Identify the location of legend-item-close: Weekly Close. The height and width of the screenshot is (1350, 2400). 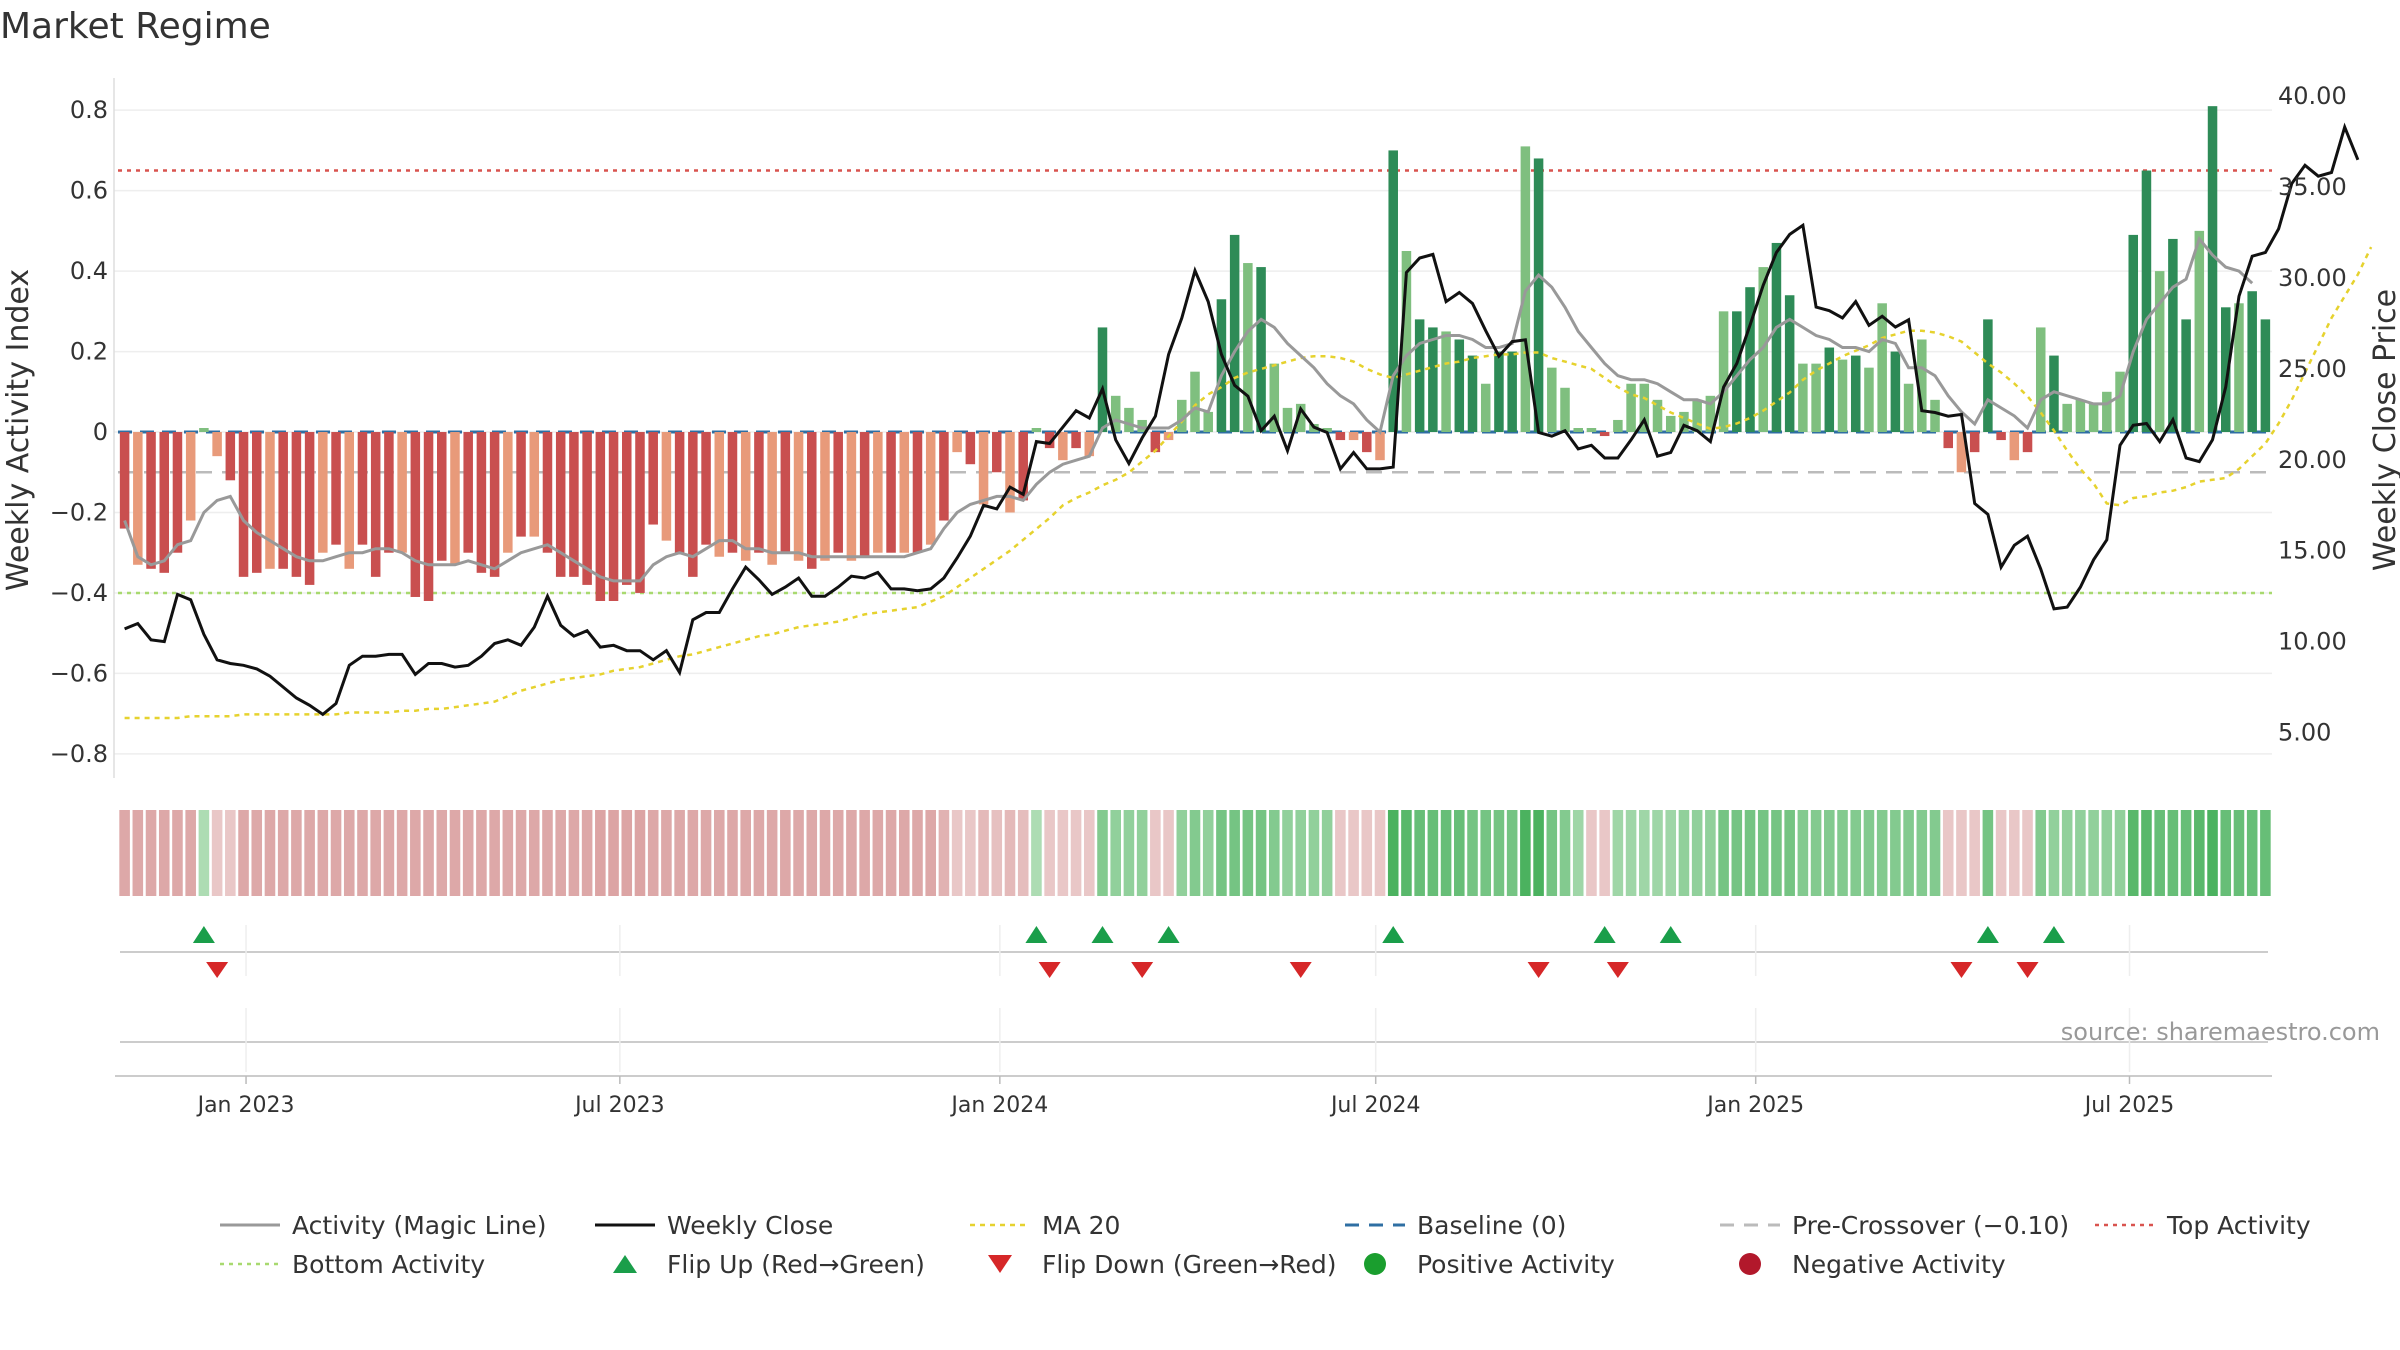
(714, 1225).